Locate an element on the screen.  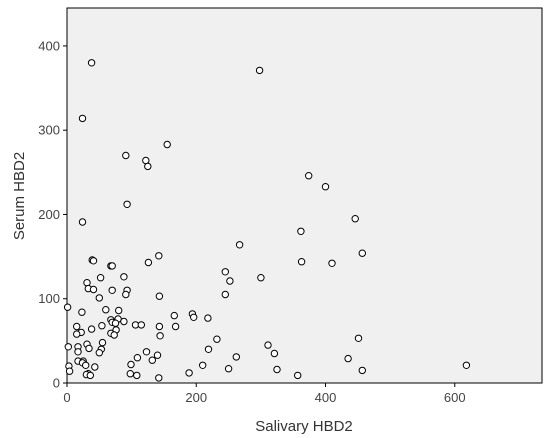
y-tick-label: 400 is located at coordinates (49, 45).